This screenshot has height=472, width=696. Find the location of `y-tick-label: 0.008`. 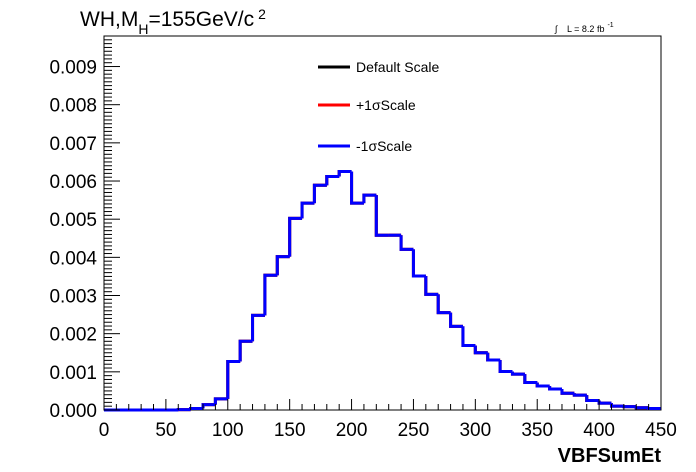

y-tick-label: 0.008 is located at coordinates (73, 106).